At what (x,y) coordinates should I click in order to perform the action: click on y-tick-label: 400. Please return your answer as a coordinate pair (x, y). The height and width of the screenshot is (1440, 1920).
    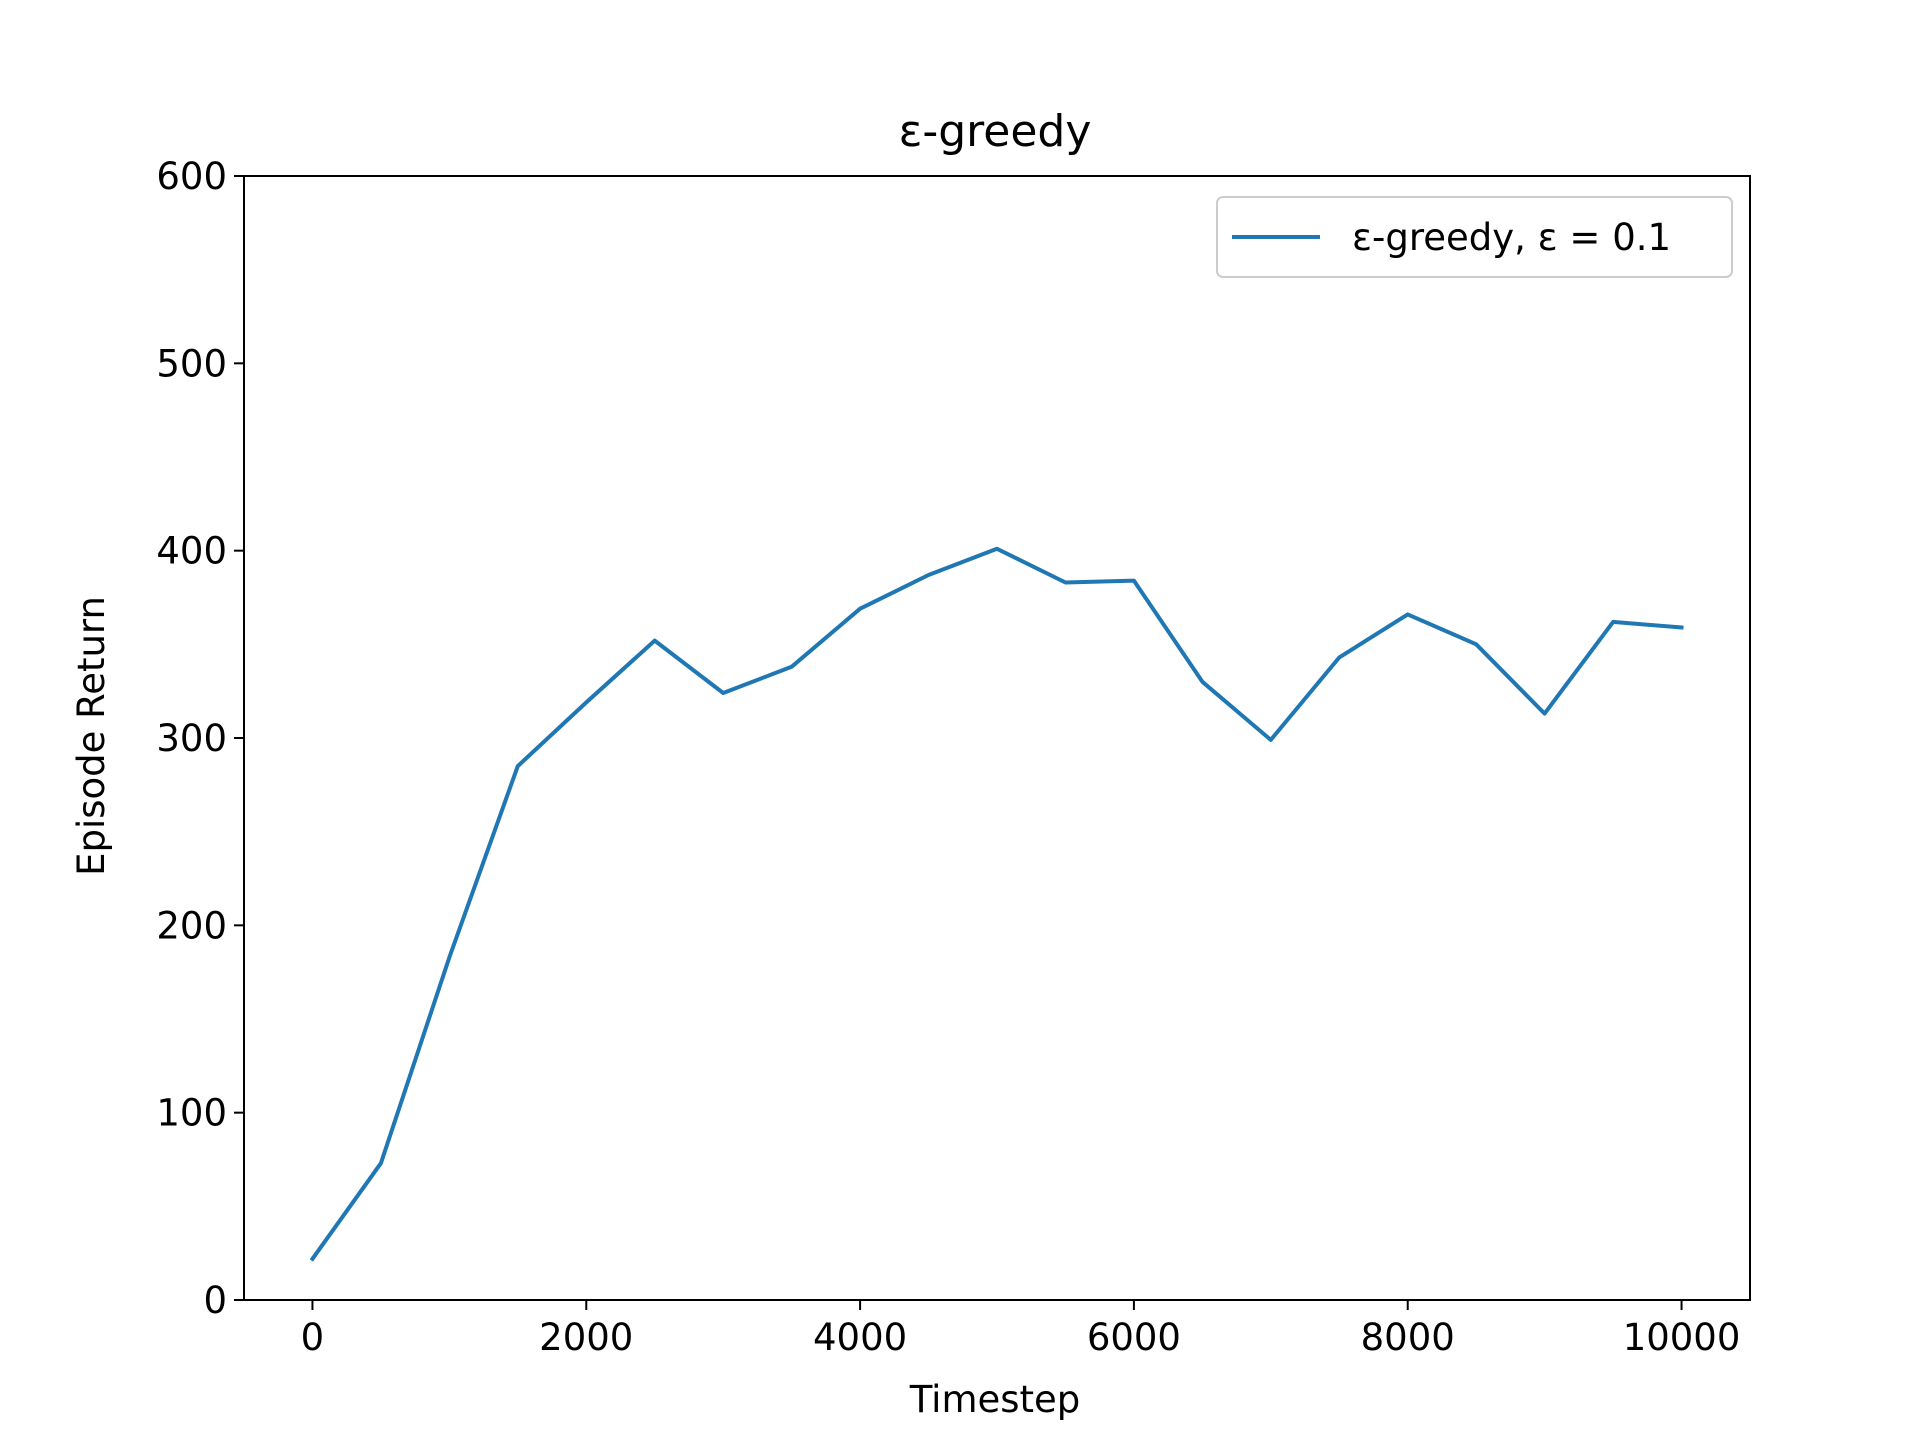
    Looking at the image, I should click on (191, 551).